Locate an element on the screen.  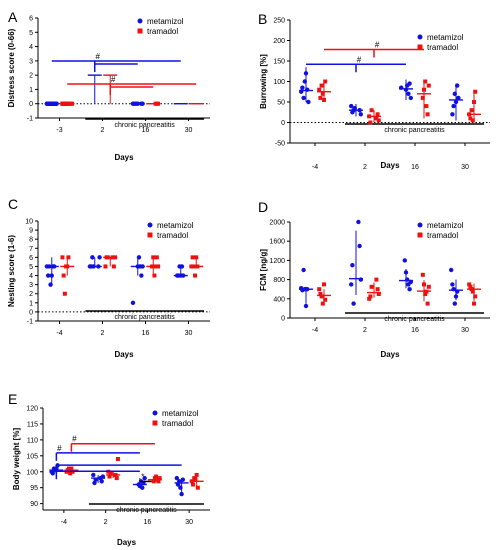
y-tick-label-d: 0 is located at coordinates (283, 319).